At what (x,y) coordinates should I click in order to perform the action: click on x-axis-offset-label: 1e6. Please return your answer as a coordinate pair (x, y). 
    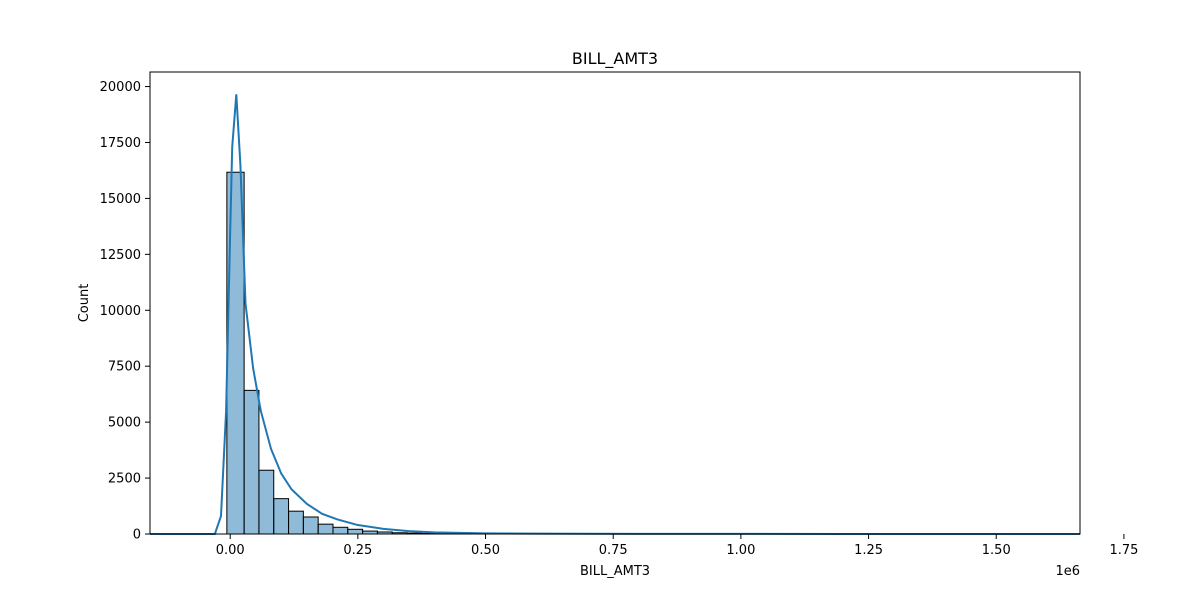
    Looking at the image, I should click on (1067, 571).